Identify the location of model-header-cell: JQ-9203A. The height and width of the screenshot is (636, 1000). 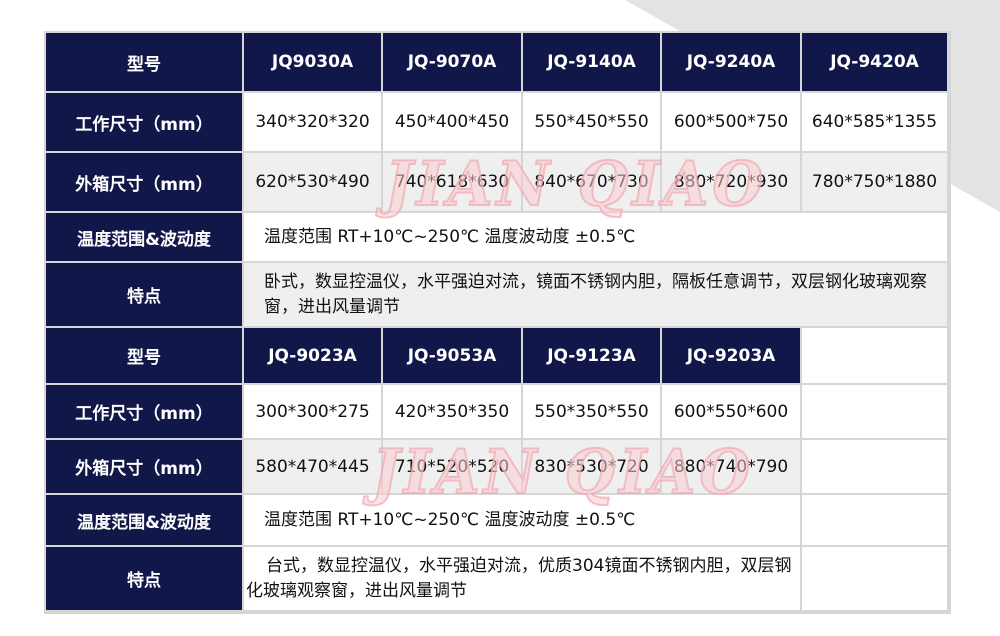
(732, 356).